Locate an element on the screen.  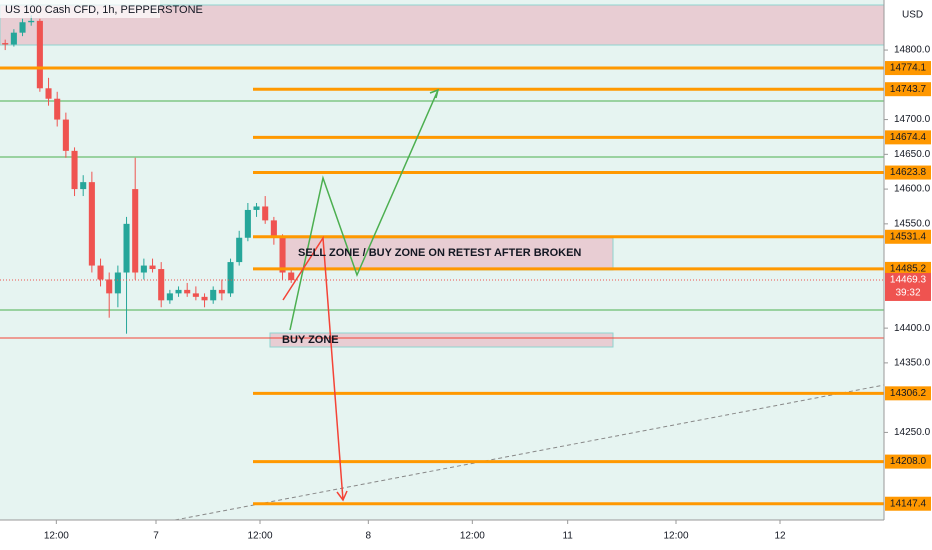
x-tick-label: 12 is located at coordinates (780, 536).